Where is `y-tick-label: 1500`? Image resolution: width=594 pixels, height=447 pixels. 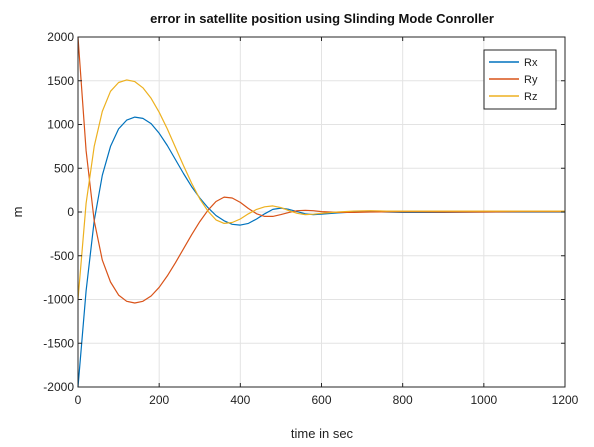 y-tick-label: 1500 is located at coordinates (60, 81).